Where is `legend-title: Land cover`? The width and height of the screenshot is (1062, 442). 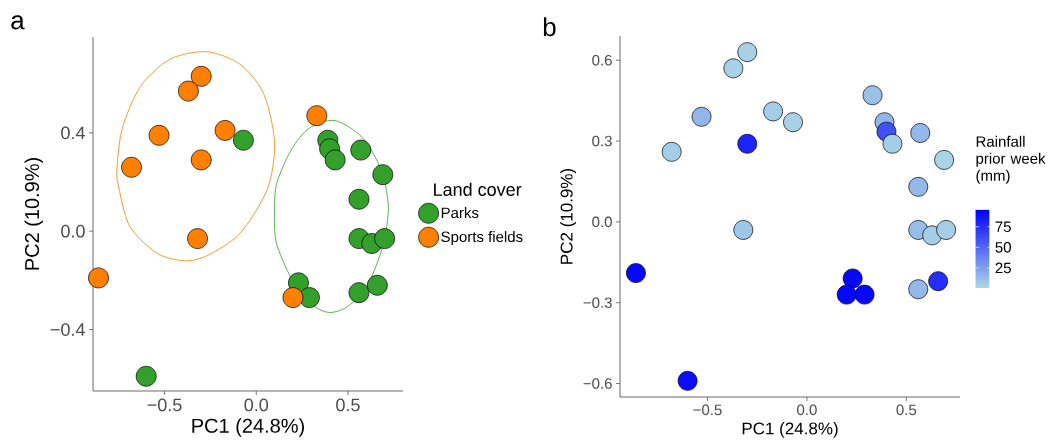
legend-title: Land cover is located at coordinates (478, 189).